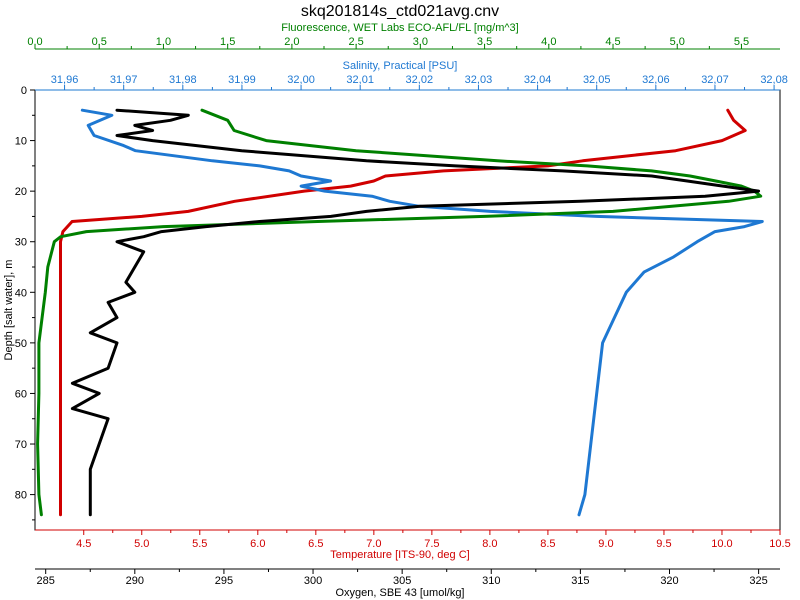 The height and width of the screenshot is (600, 800). Describe the element at coordinates (46, 581) in the screenshot. I see `oxygen-tick-label: 285` at that location.